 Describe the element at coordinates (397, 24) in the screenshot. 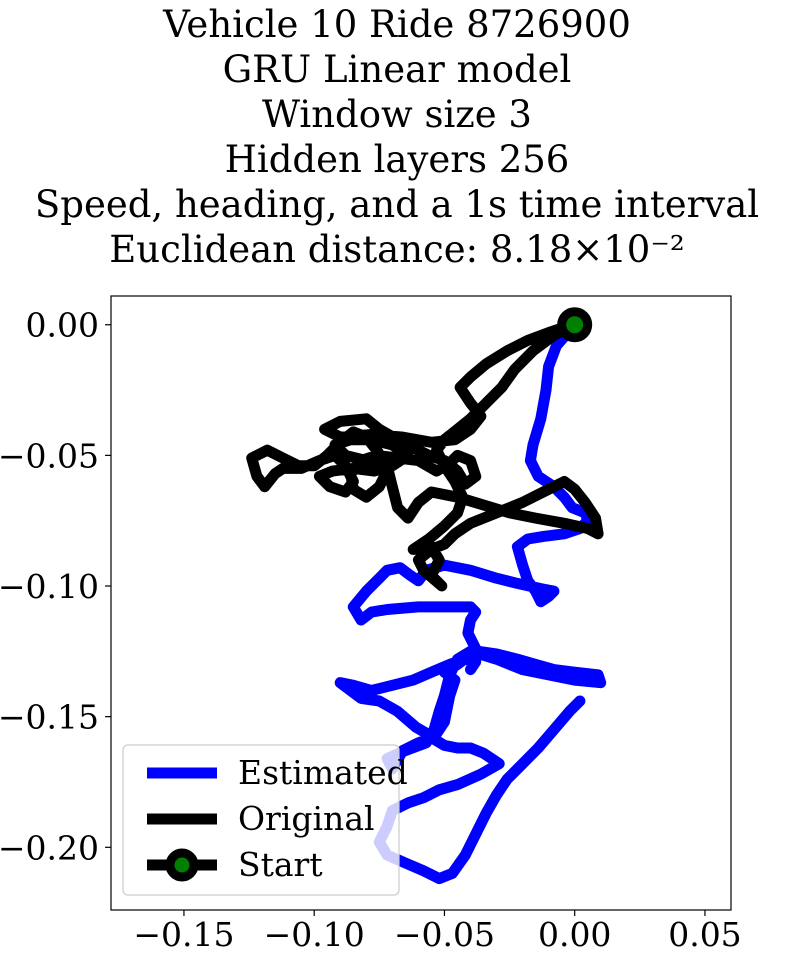

I see `title-line-1: Vehicle 10 Ride 8726900` at that location.